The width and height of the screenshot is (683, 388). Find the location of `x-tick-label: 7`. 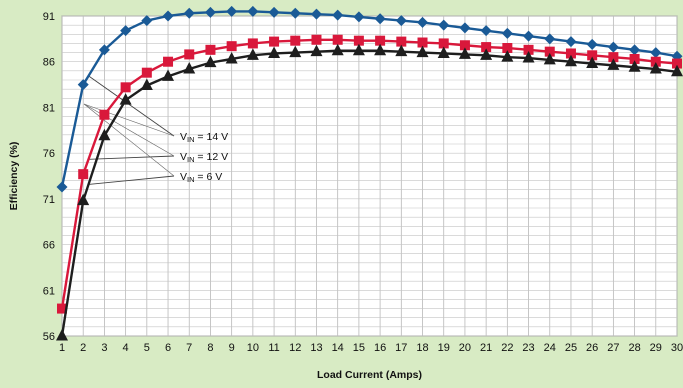

x-tick-label: 7 is located at coordinates (189, 348).